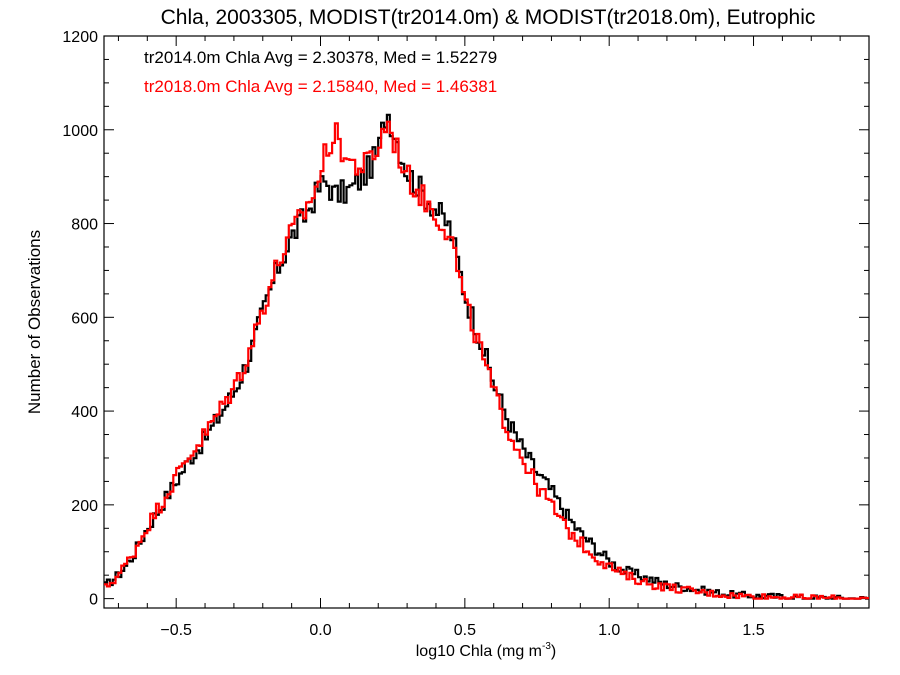 The width and height of the screenshot is (900, 675). What do you see at coordinates (553, 651) in the screenshot?
I see `x-axis-label-close: )` at bounding box center [553, 651].